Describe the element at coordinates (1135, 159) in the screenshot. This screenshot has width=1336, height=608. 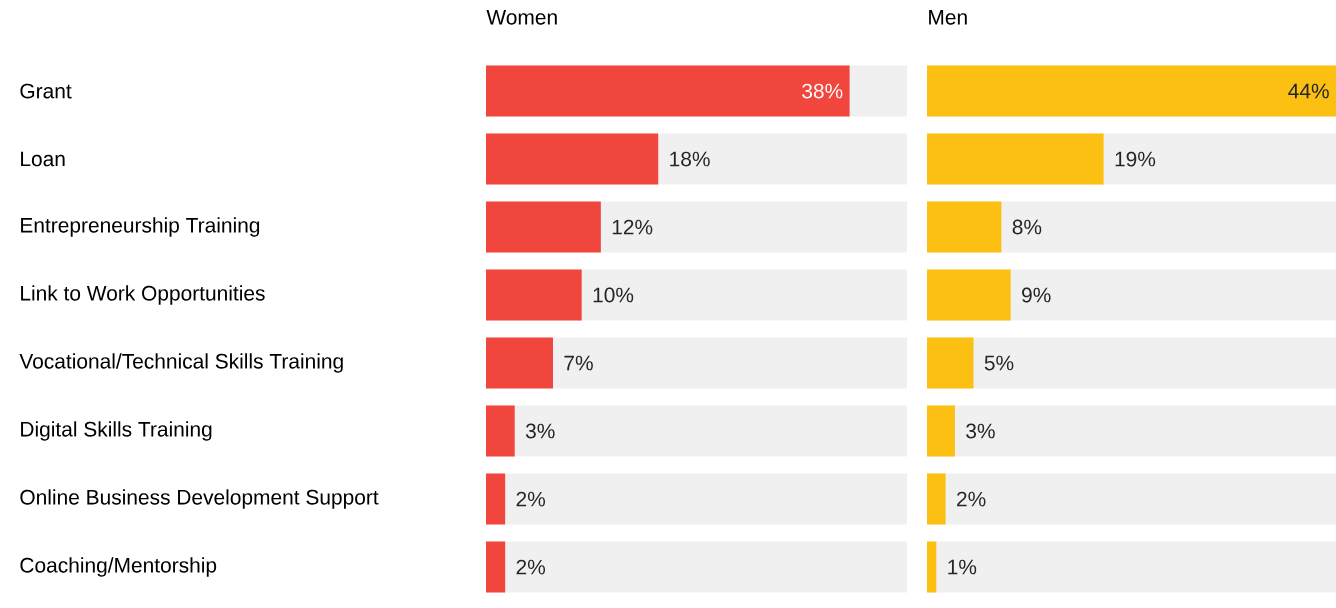
I see `data-label: 19%` at that location.